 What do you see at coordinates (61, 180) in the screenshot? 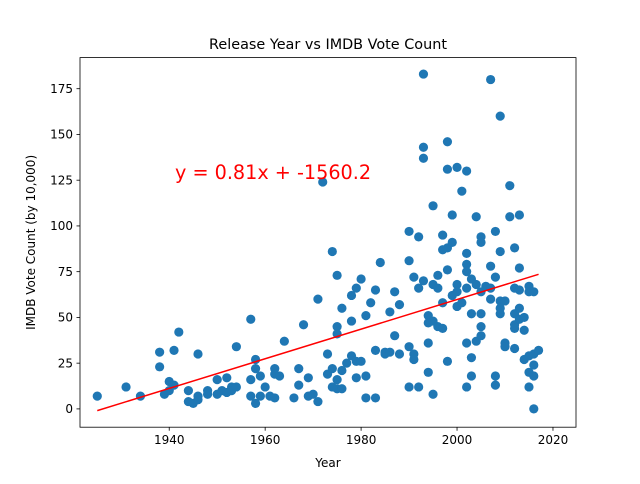
I see `y-tick-label: 125` at bounding box center [61, 180].